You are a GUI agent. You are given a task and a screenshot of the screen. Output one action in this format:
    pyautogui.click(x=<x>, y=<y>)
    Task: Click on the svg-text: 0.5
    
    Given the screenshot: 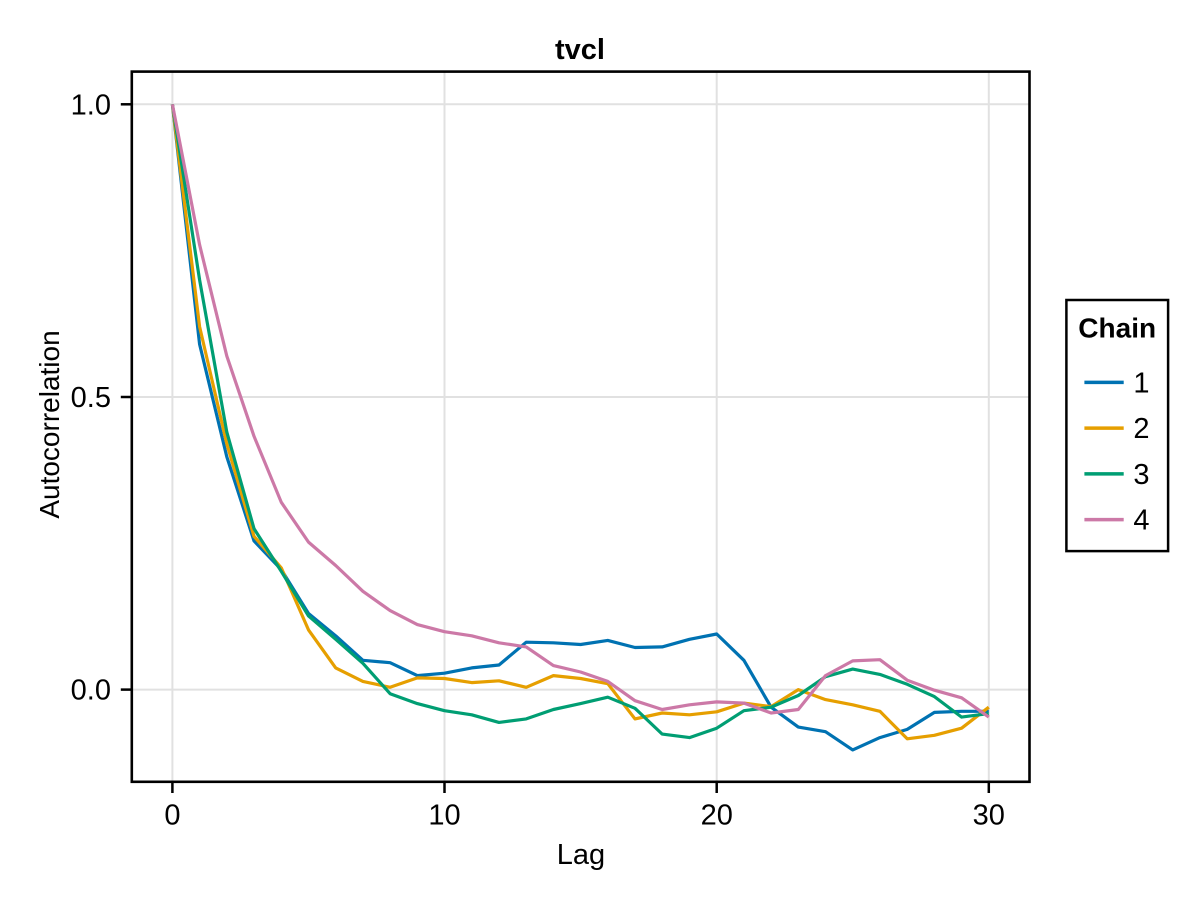 What is the action you would take?
    pyautogui.click(x=91, y=398)
    